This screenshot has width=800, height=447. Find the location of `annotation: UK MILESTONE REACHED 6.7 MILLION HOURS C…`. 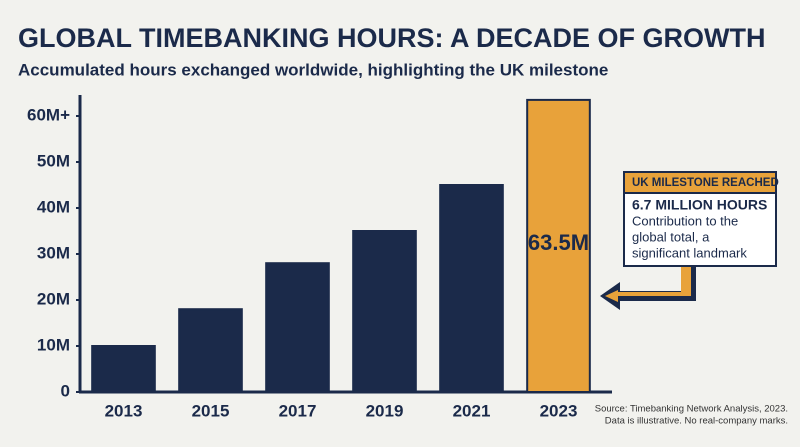

annotation: UK MILESTONE REACHED 6.7 MILLION HOURS C… is located at coordinates (689, 240).